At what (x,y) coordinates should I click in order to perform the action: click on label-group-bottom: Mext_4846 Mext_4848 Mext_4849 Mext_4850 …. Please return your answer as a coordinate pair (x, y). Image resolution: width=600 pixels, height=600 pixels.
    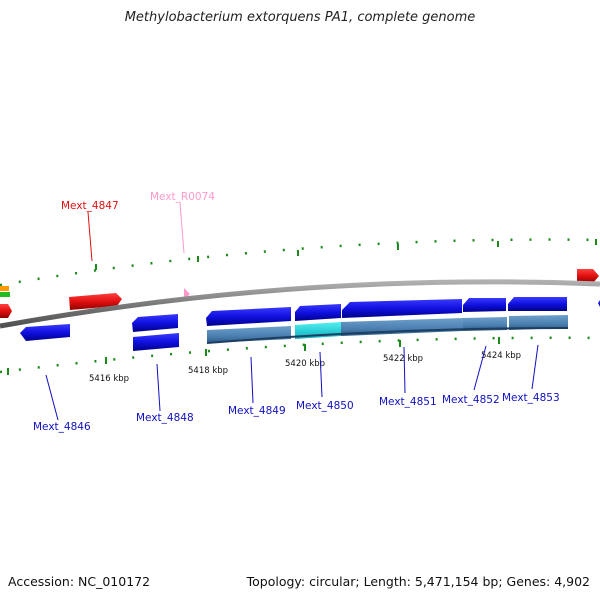
    Looking at the image, I should click on (296, 388).